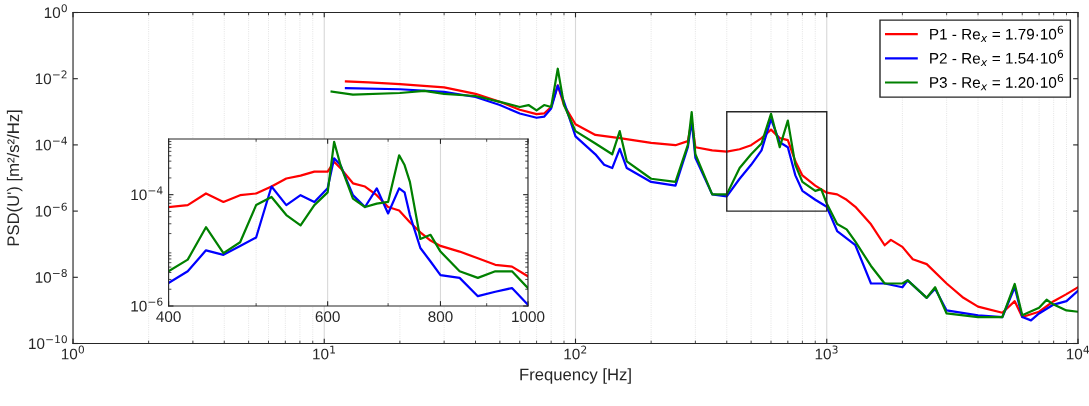  What do you see at coordinates (55, 11) in the screenshot?
I see `y-tick-label: 10$^{0}$` at bounding box center [55, 11].